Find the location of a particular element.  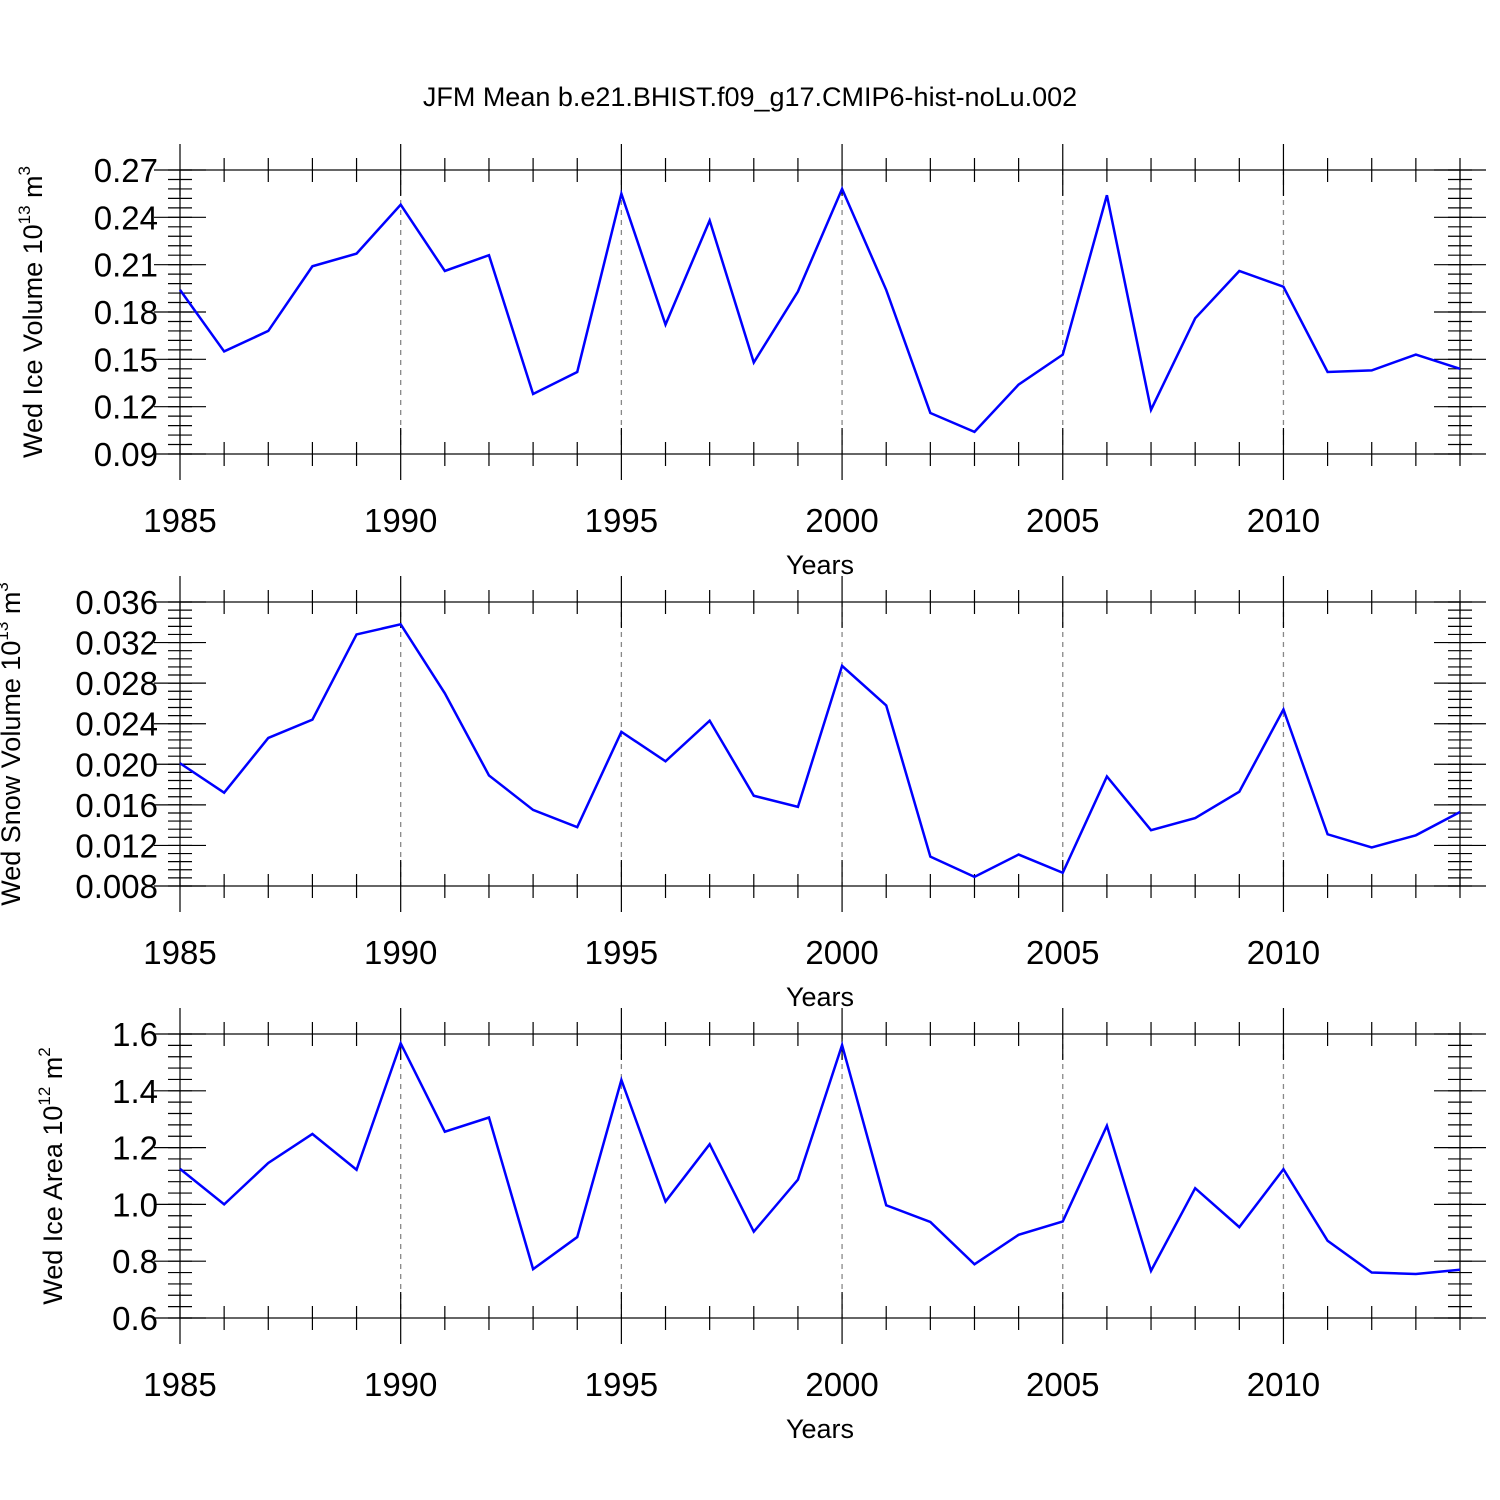

y-tick-label: 0.24 is located at coordinates (126, 217).